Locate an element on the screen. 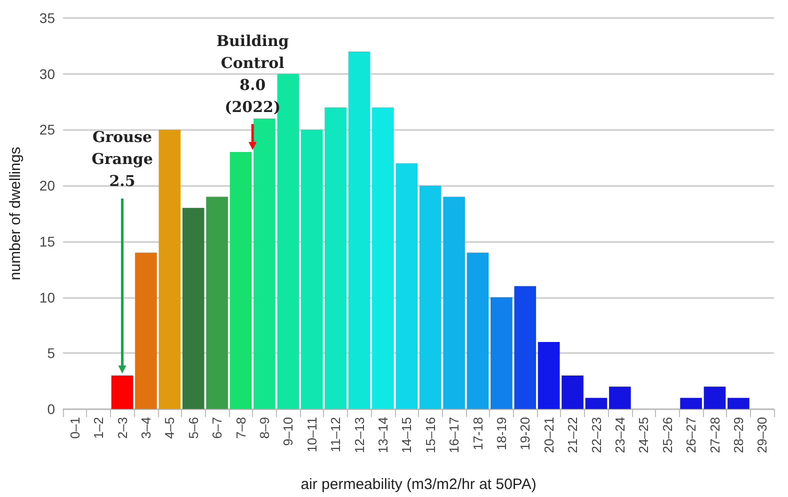 The width and height of the screenshot is (788, 497). x-tick-label: 6–7 is located at coordinates (217, 428).